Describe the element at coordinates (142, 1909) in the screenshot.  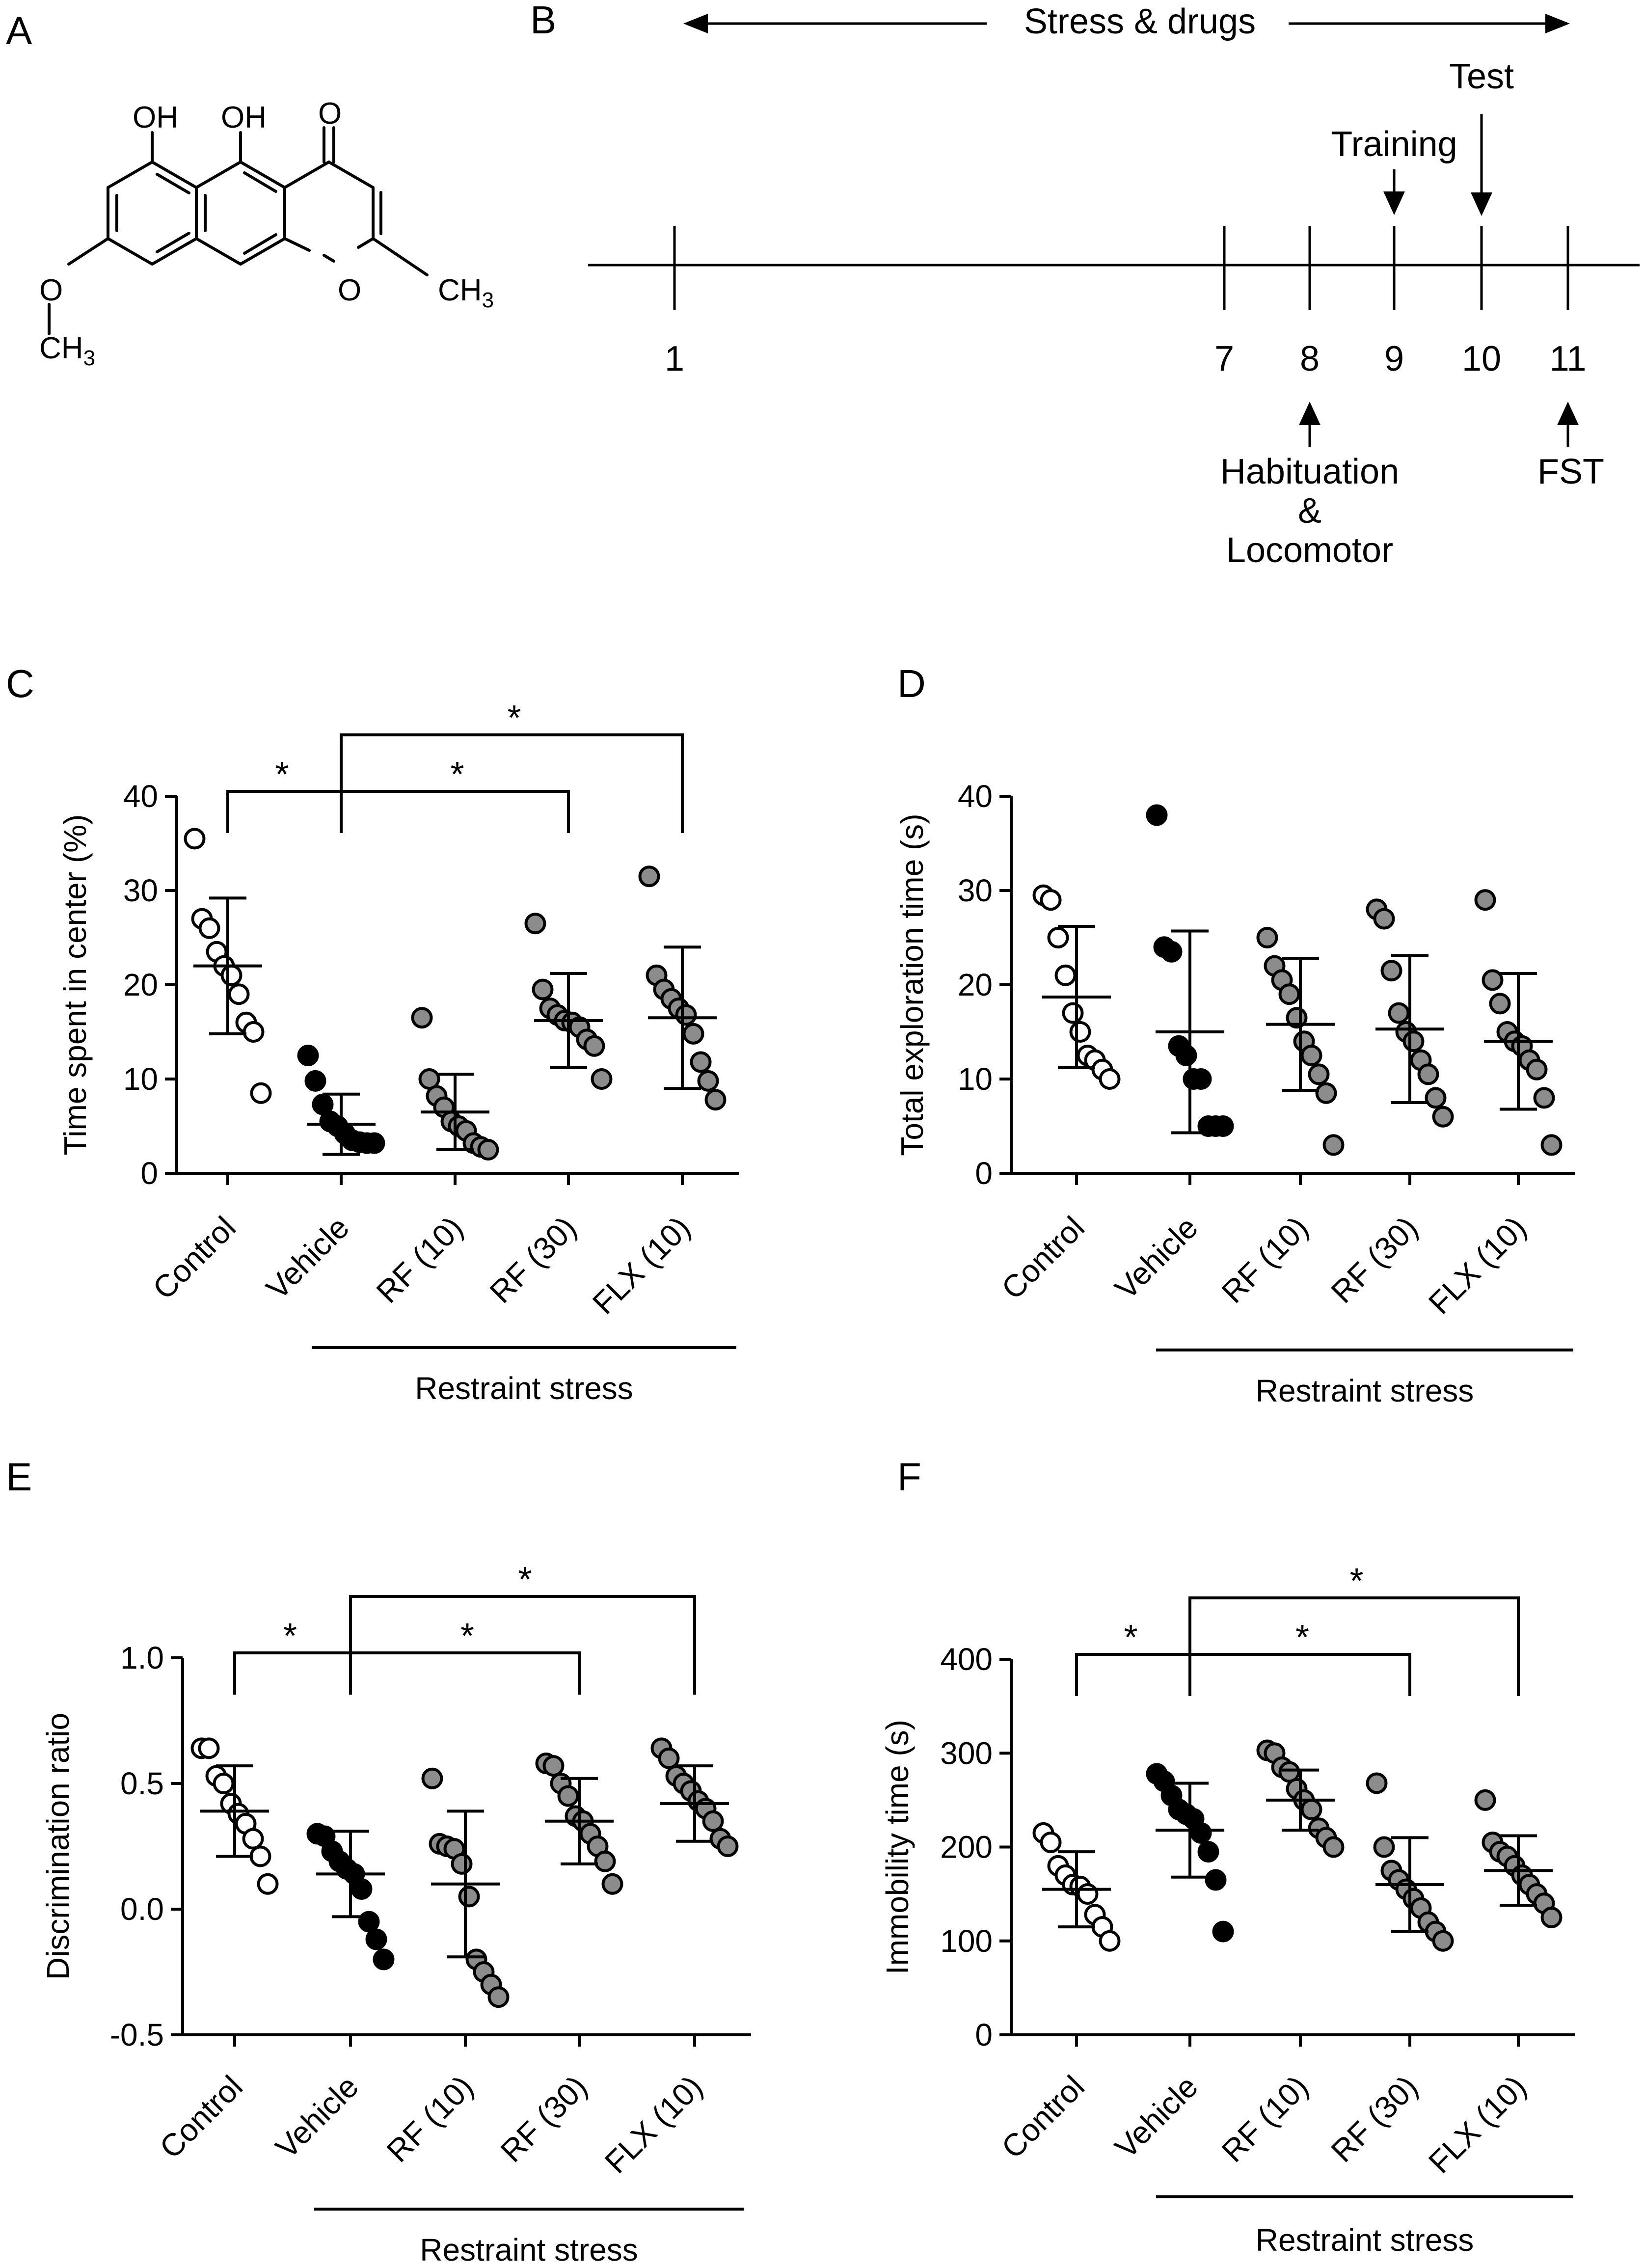
I see `y-tick-label: 0.0` at that location.